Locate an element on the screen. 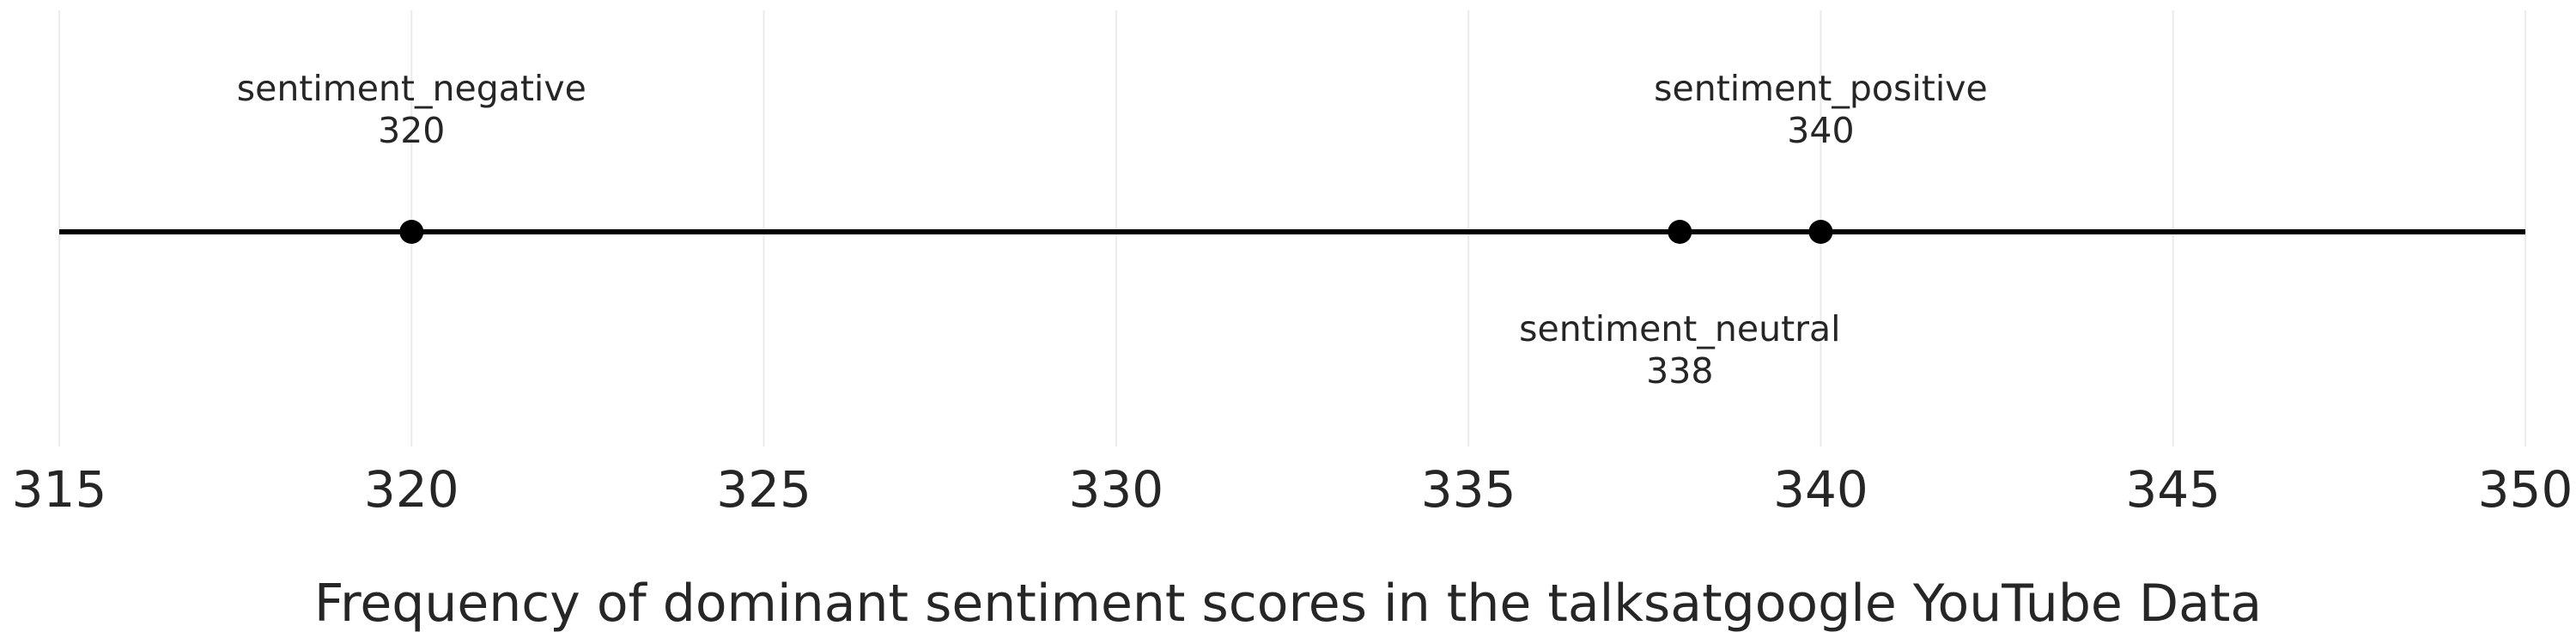 The height and width of the screenshot is (644, 2576). point-name-sentiment-negative: sentiment_negative is located at coordinates (411, 88).